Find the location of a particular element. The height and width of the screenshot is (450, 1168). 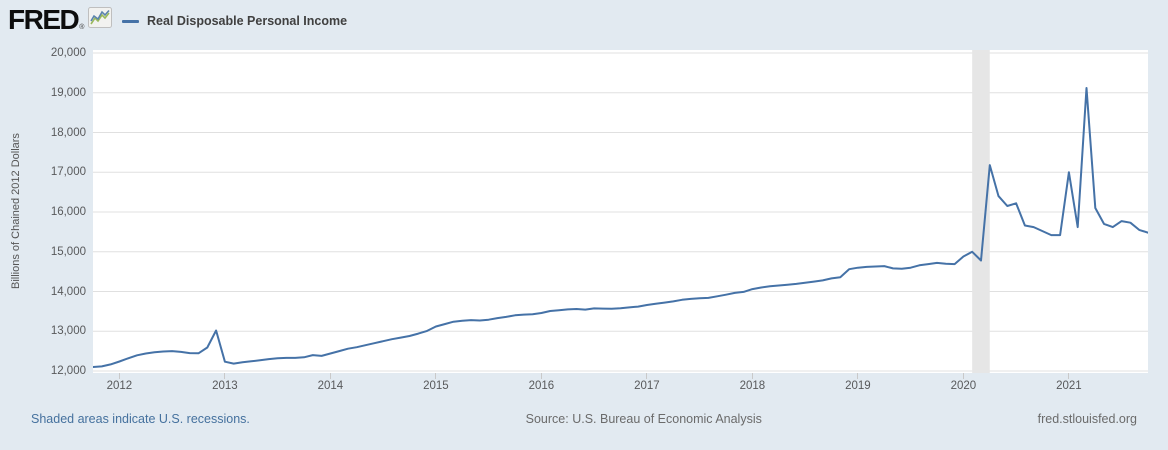

recession-band is located at coordinates (981, 211).